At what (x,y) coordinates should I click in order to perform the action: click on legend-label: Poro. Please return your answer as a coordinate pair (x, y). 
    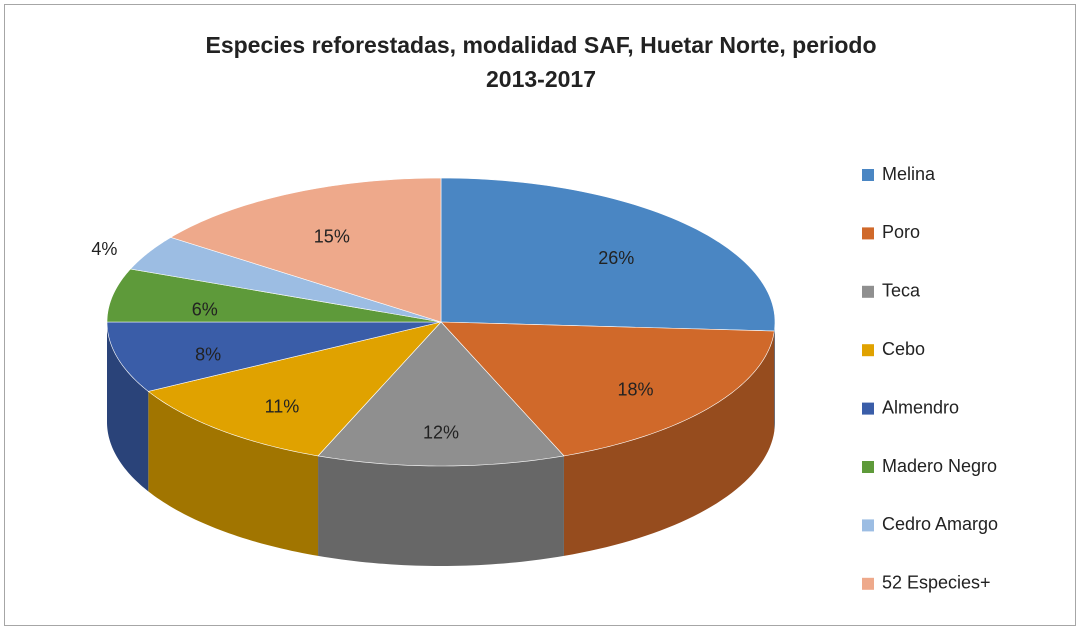
    Looking at the image, I should click on (901, 232).